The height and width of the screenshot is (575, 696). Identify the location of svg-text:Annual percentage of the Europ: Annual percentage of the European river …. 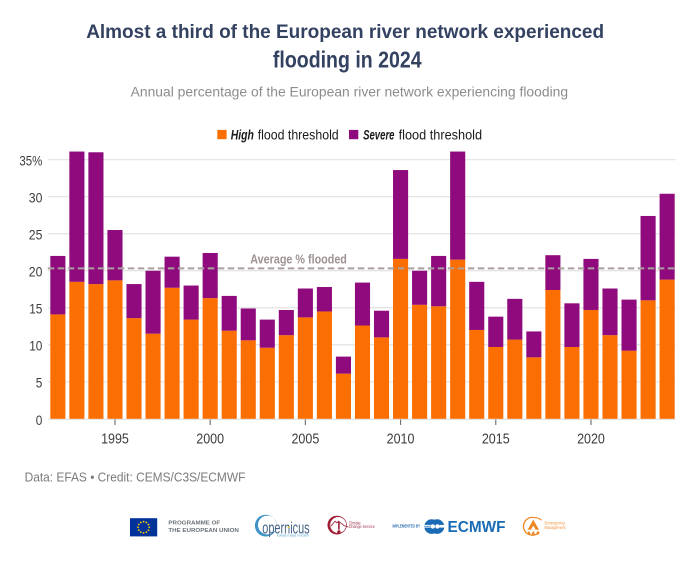
(349, 92).